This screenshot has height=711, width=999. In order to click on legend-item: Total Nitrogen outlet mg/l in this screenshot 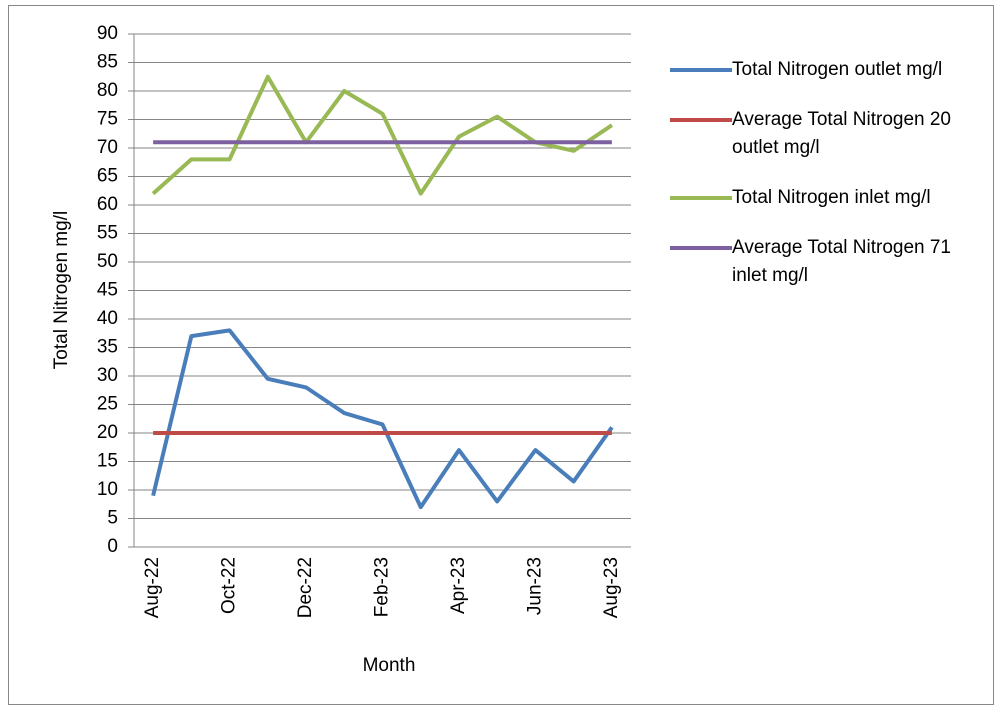, I will do `click(828, 70)`.